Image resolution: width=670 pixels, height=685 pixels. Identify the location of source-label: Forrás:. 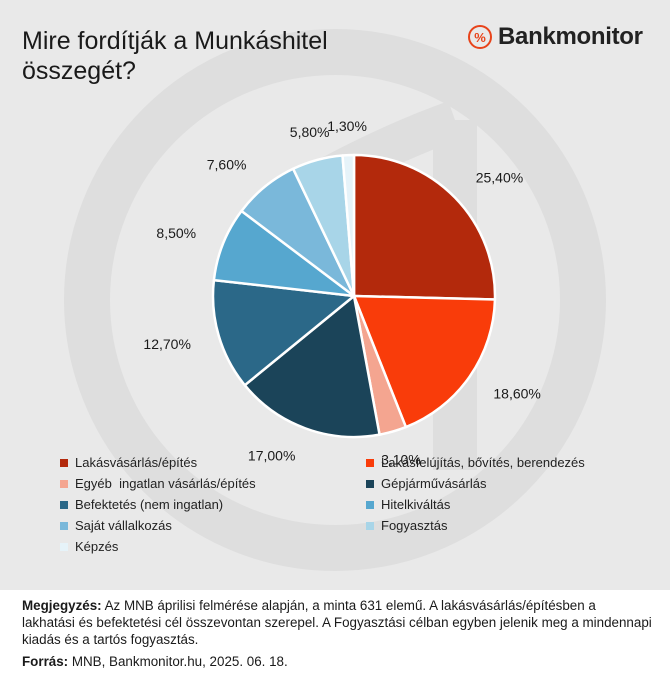
(45, 661).